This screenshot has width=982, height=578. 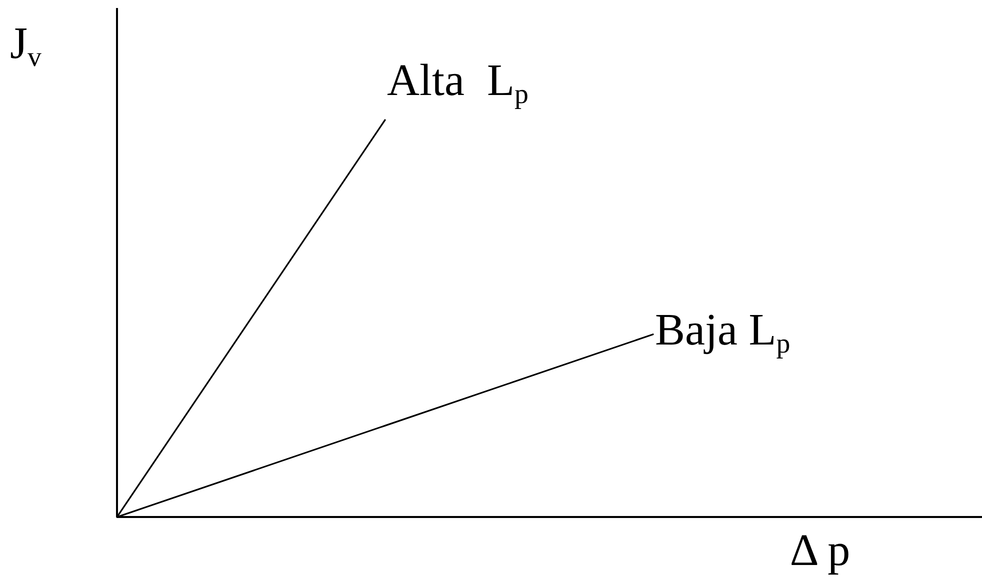 What do you see at coordinates (26, 46) in the screenshot?
I see `y-axis-title: J$_{v}$` at bounding box center [26, 46].